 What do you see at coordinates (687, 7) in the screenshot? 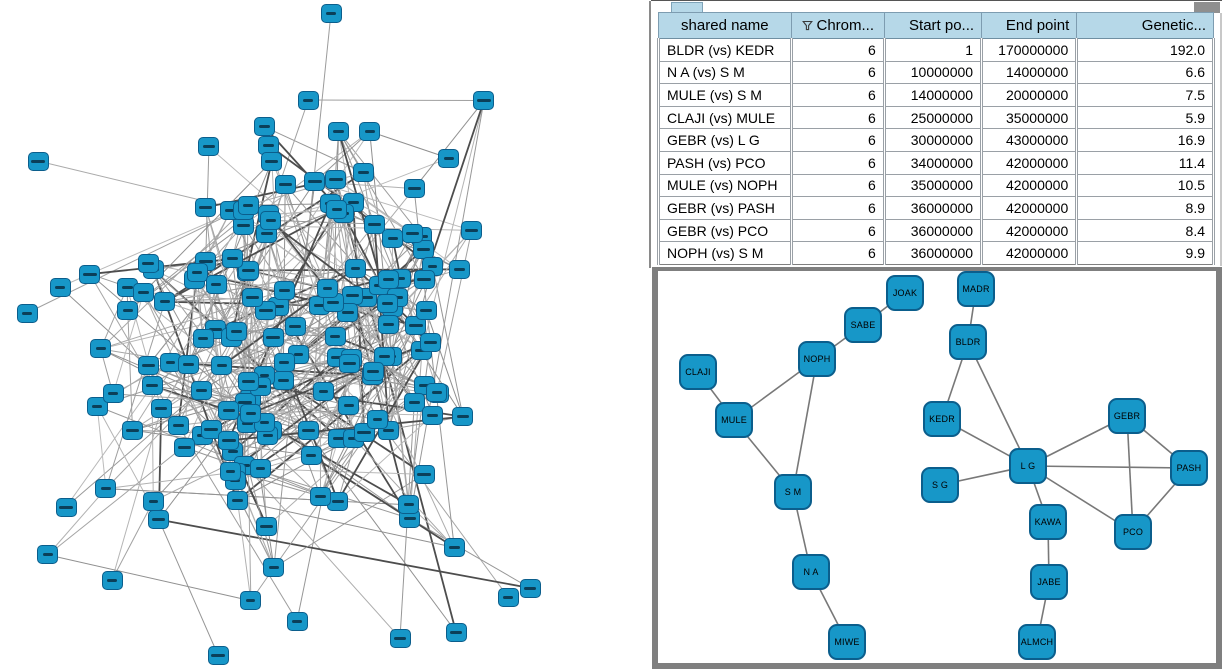
I see `table-tab-fragment` at bounding box center [687, 7].